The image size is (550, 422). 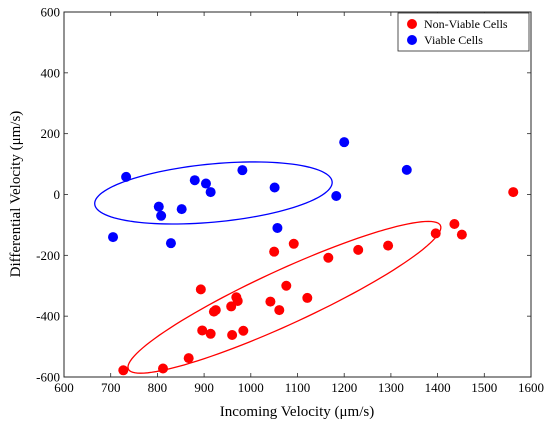 What do you see at coordinates (16, 194) in the screenshot?
I see `y-axis-title: Differential Velocity (μm/s)` at bounding box center [16, 194].